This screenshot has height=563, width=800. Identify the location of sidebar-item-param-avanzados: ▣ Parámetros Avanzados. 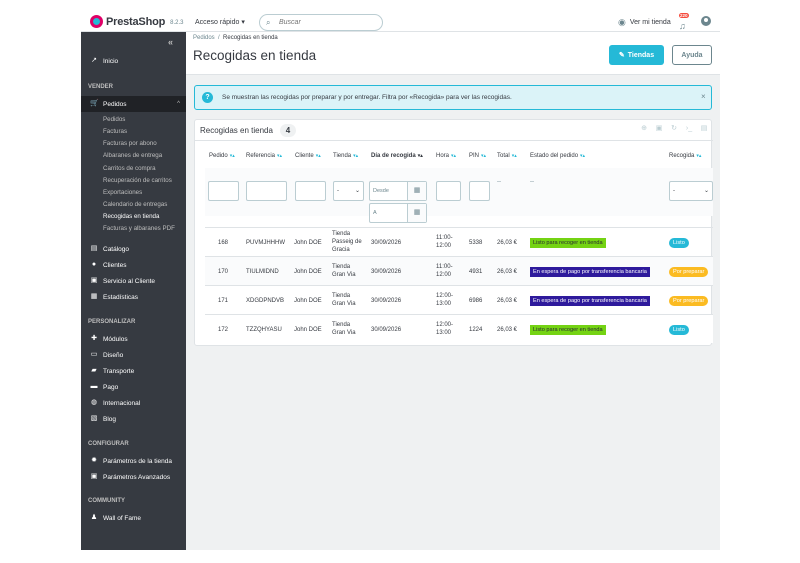
(133, 477).